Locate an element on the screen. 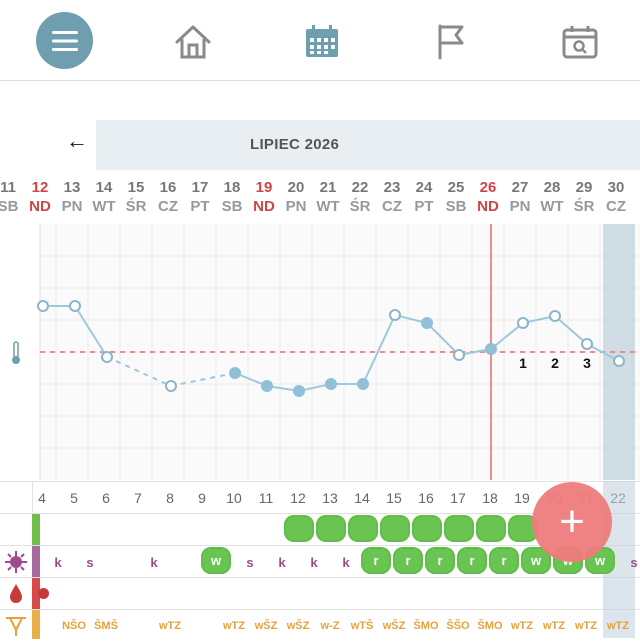  day-header-cell: 30 CZ is located at coordinates (616, 197).